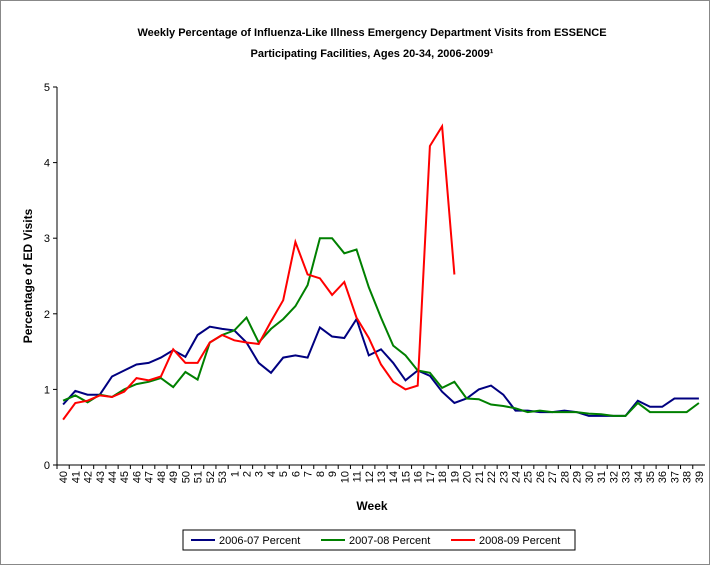  Describe the element at coordinates (47, 164) in the screenshot. I see `y-tick-label: 4` at that location.